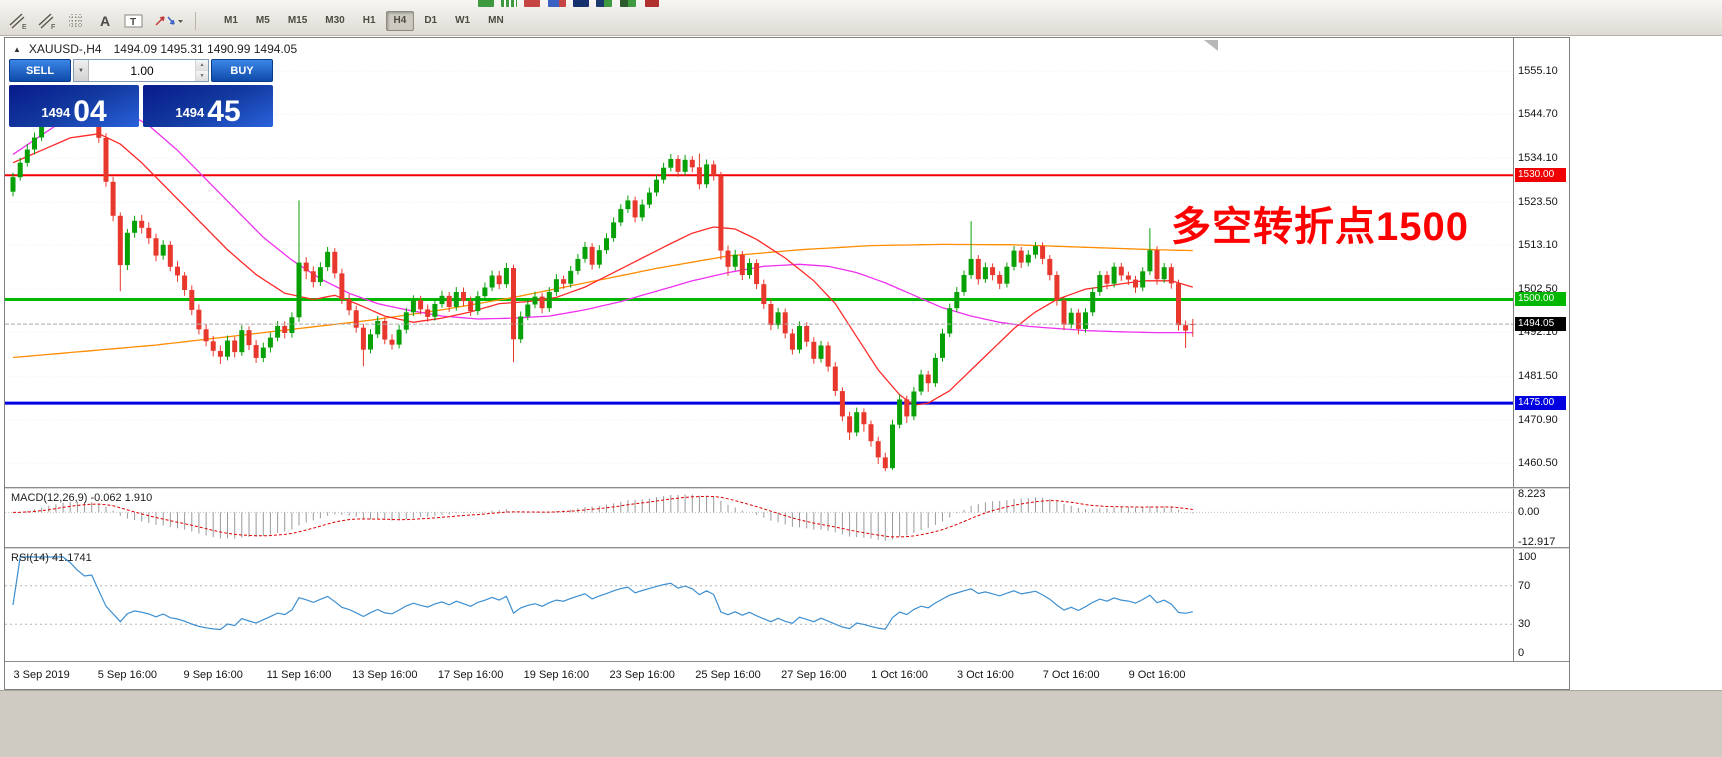 The width and height of the screenshot is (1722, 757). I want to click on trendlines-e-tool-icon: E, so click(18, 21).